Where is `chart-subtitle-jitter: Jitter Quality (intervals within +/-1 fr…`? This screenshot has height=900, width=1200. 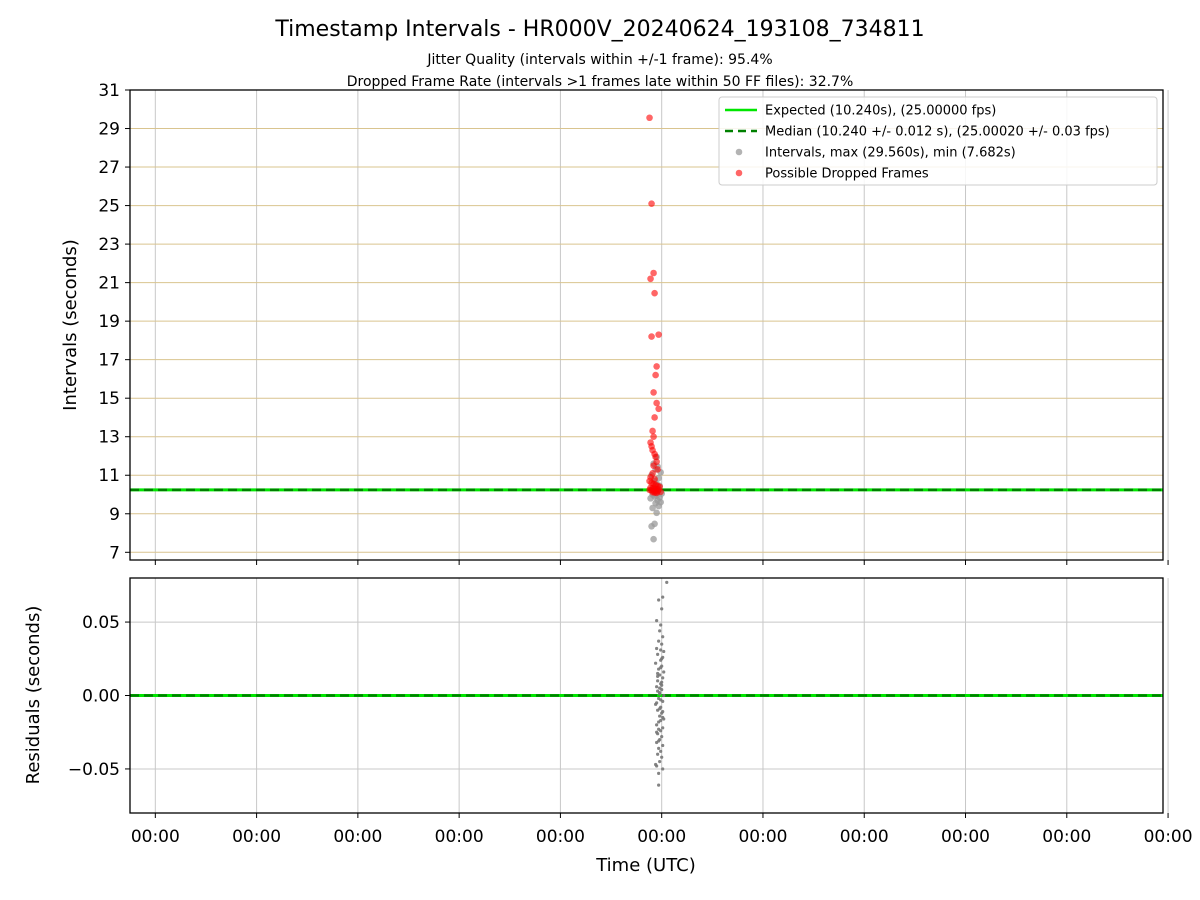 chart-subtitle-jitter: Jitter Quality (intervals within +/-1 fr… is located at coordinates (599, 60).